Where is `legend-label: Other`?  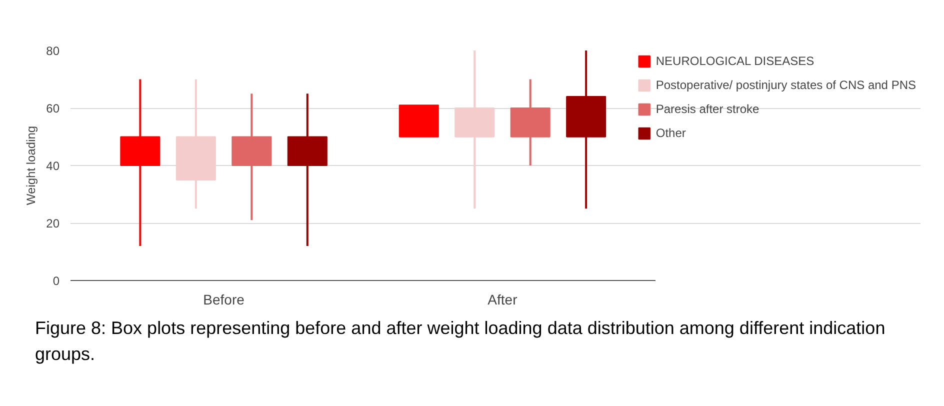
legend-label: Other is located at coordinates (671, 133).